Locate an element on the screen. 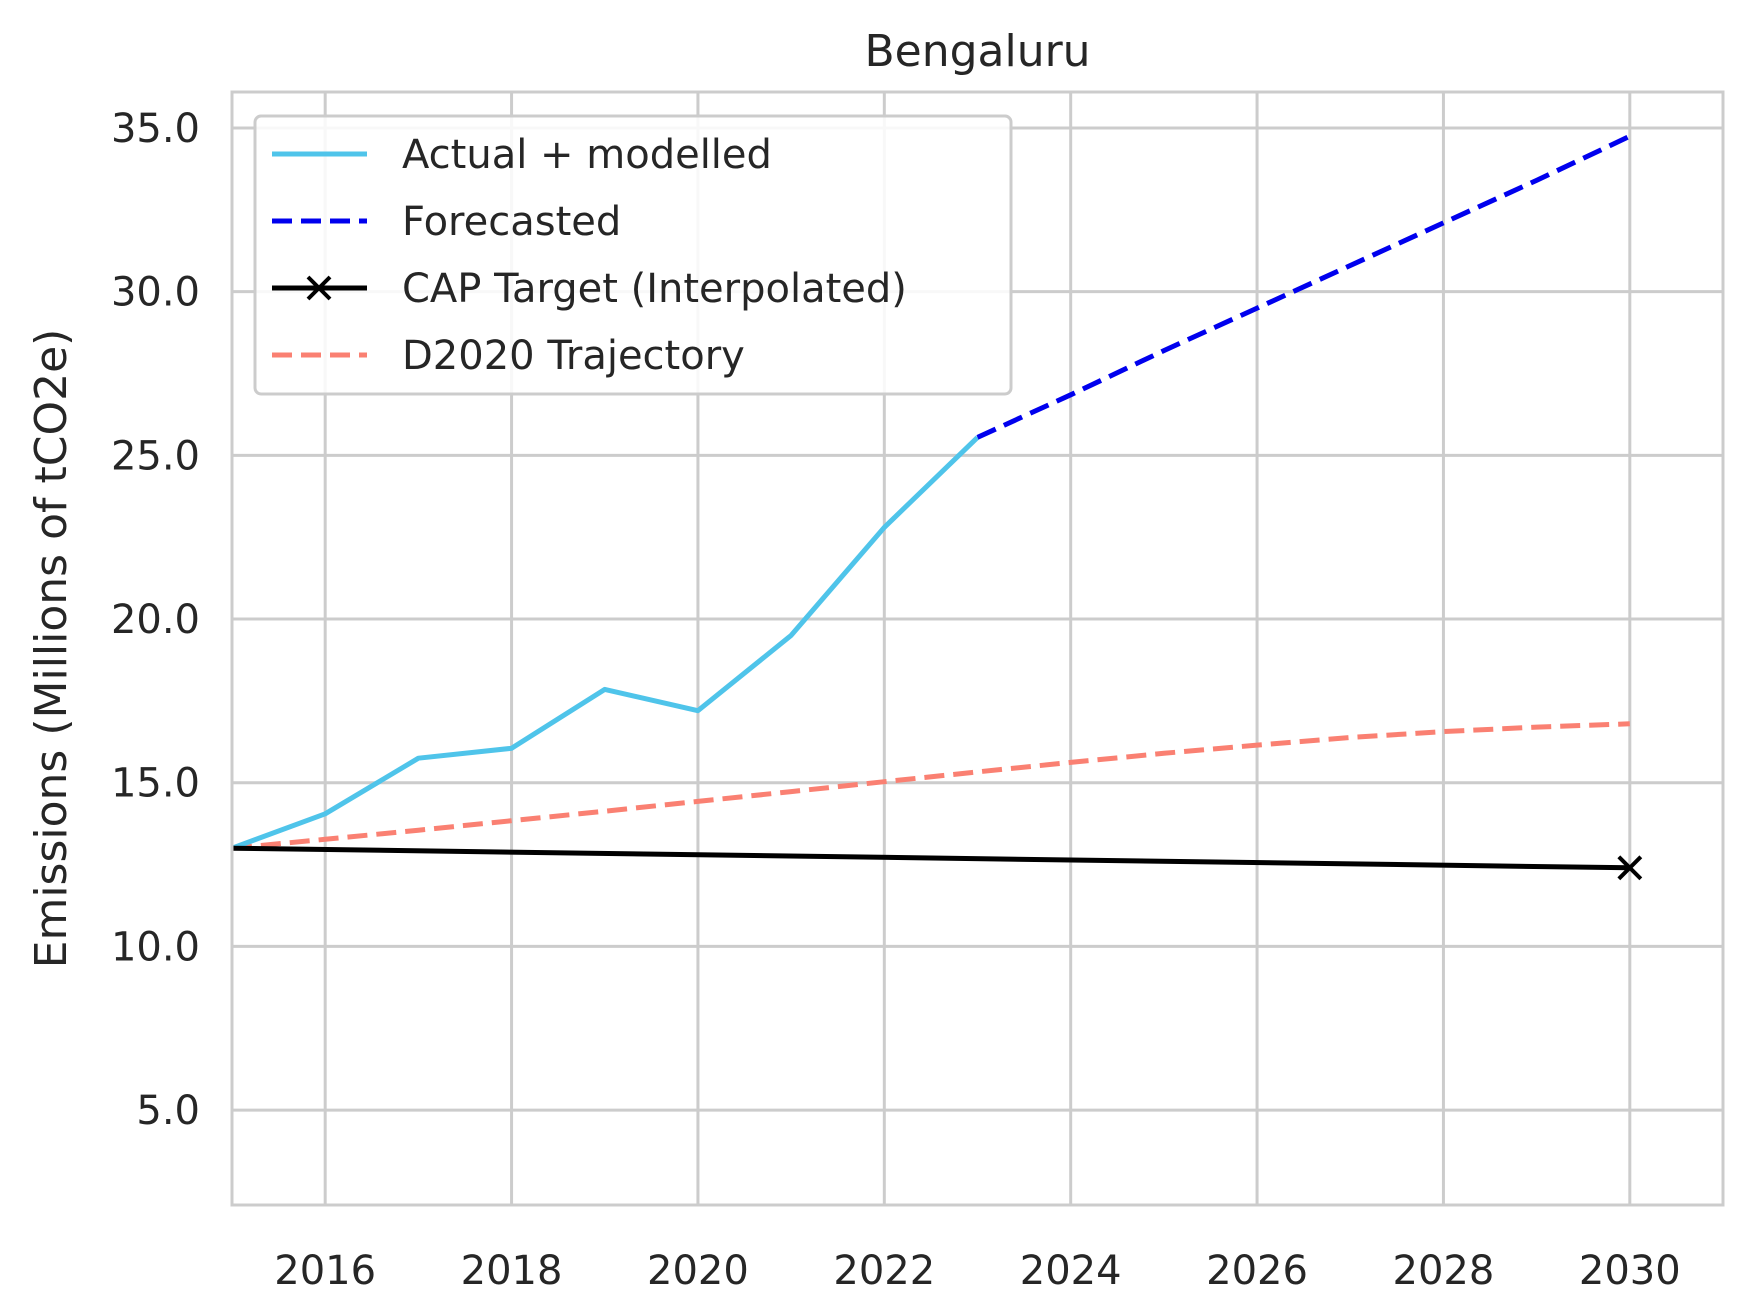 This screenshot has height=1314, width=1748. x-tick-label: 2026 is located at coordinates (1257, 1271).